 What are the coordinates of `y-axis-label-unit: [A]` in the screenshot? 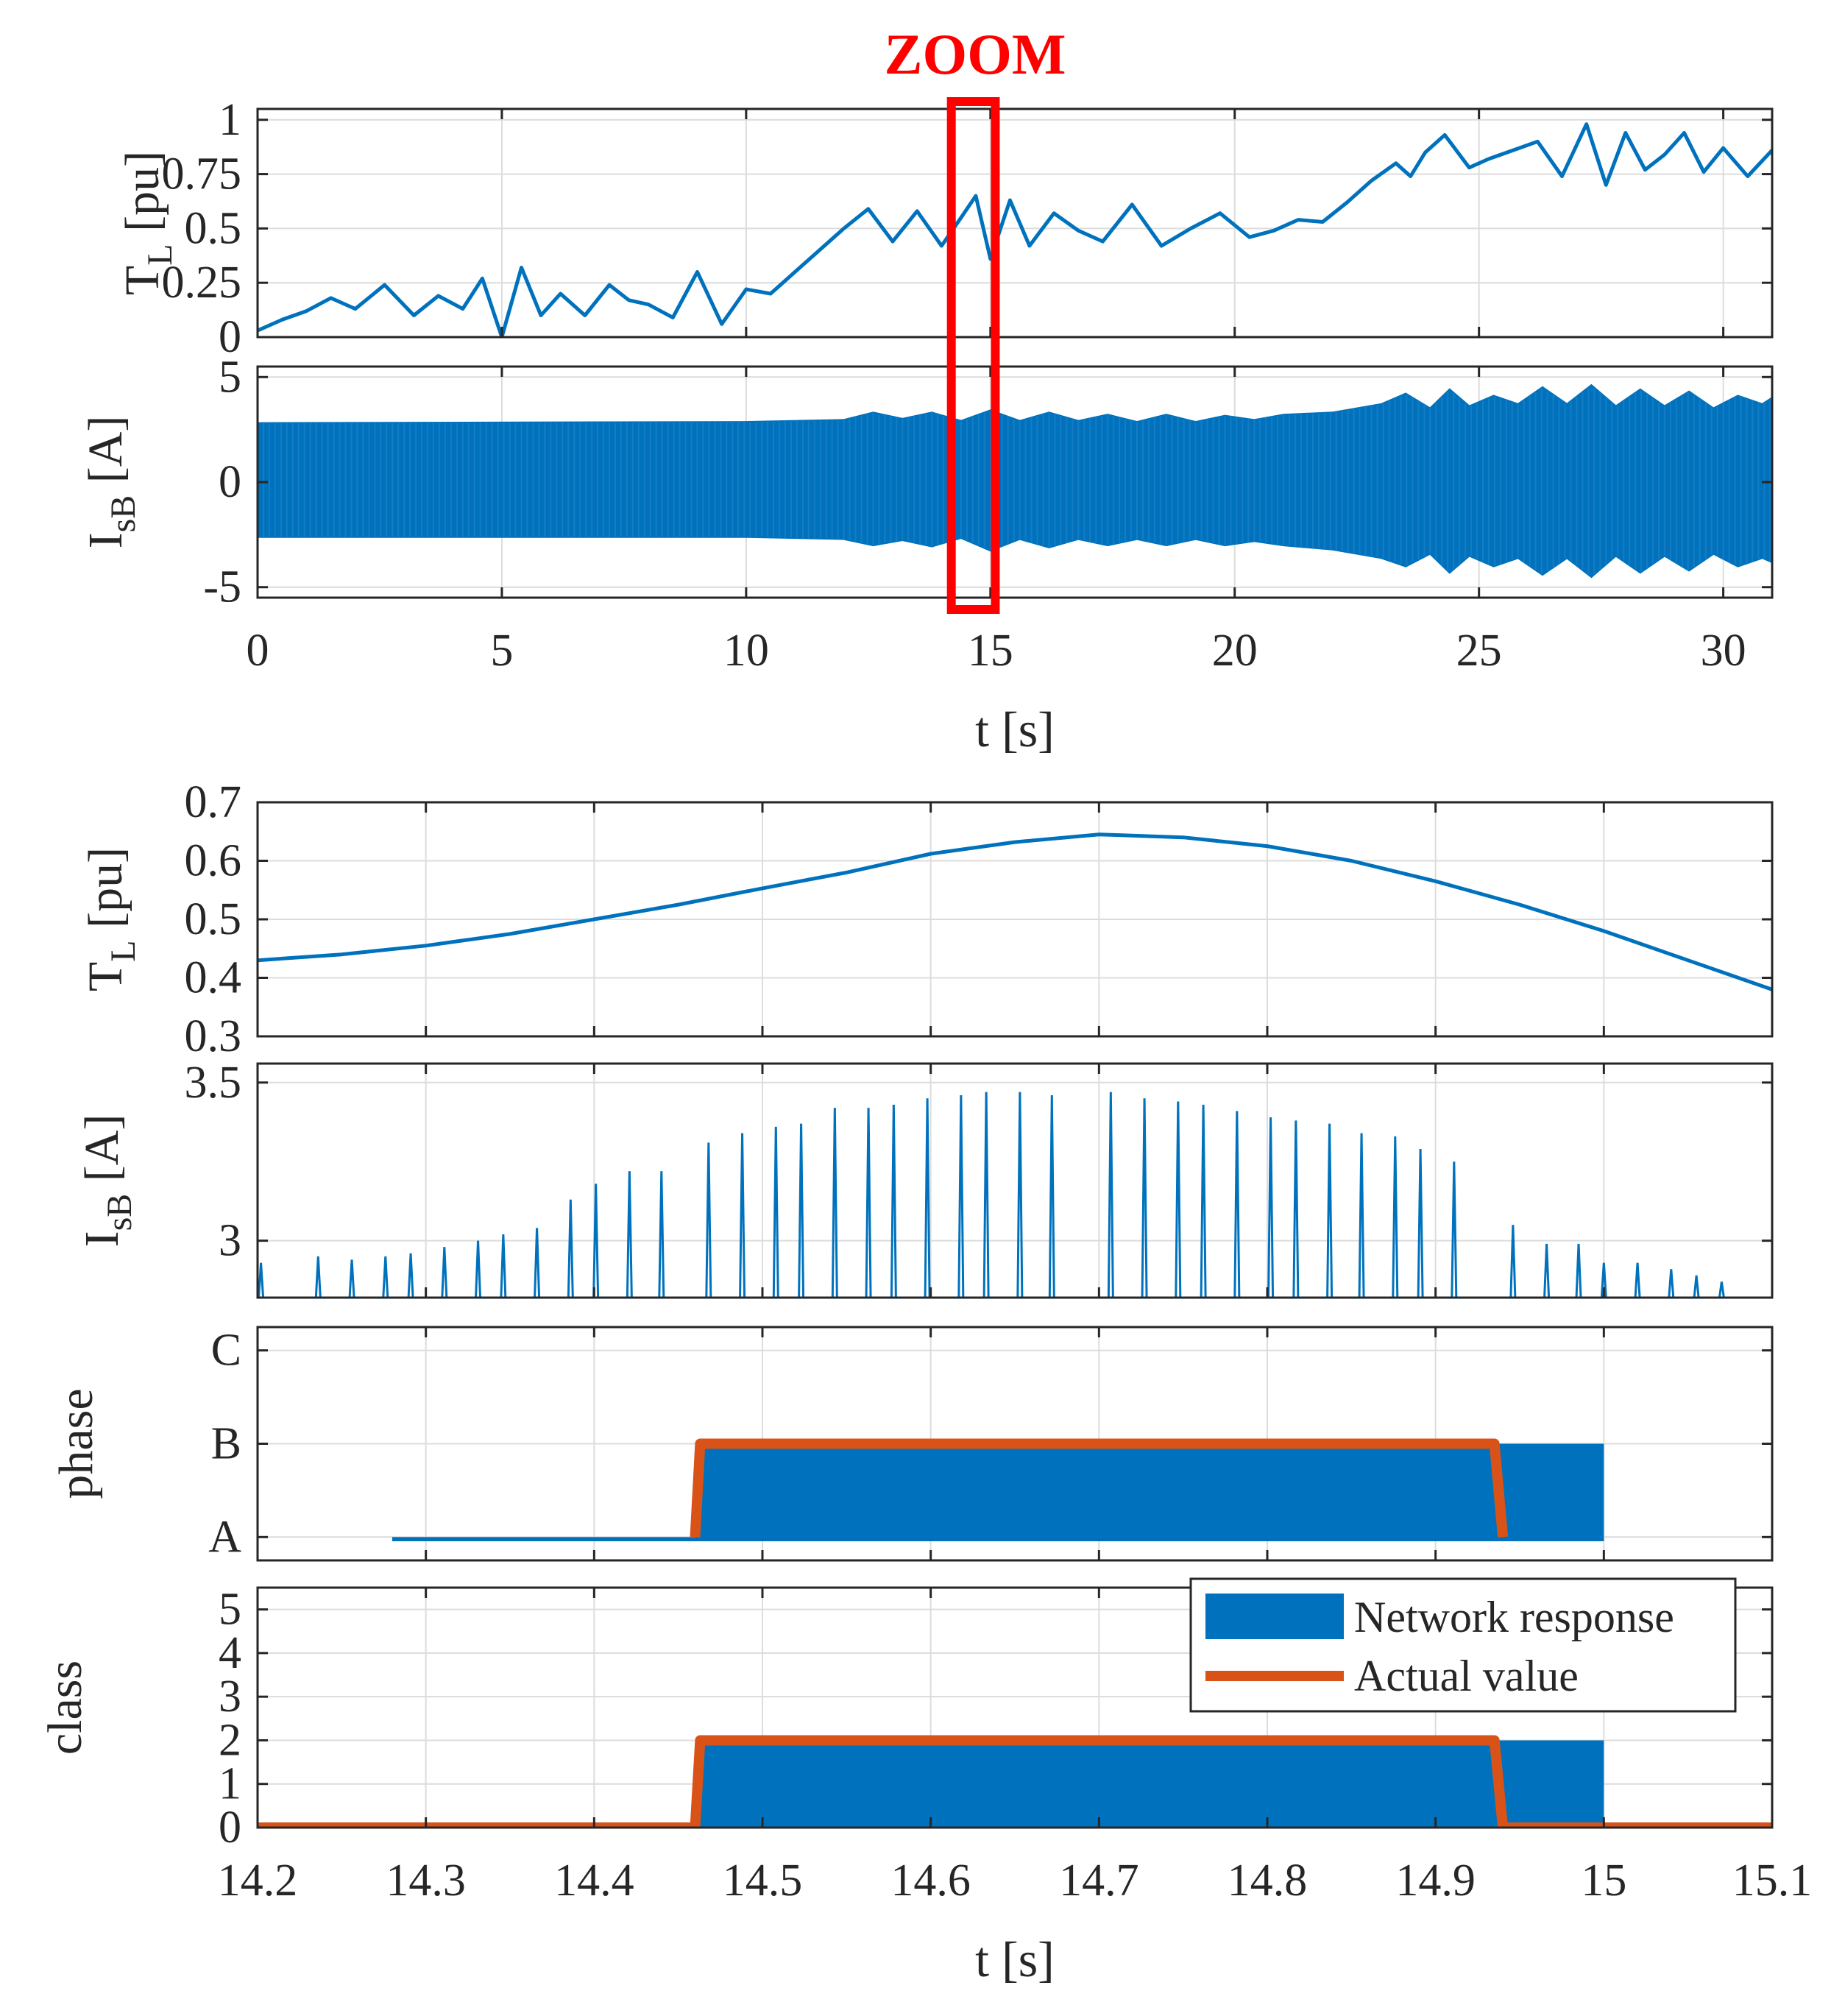 It's located at (102, 1154).